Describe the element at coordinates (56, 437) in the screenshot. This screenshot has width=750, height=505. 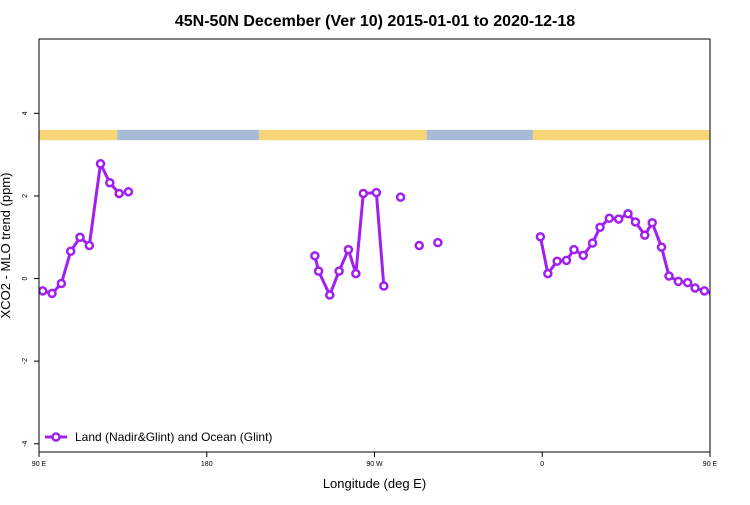
I see `legend-marker` at that location.